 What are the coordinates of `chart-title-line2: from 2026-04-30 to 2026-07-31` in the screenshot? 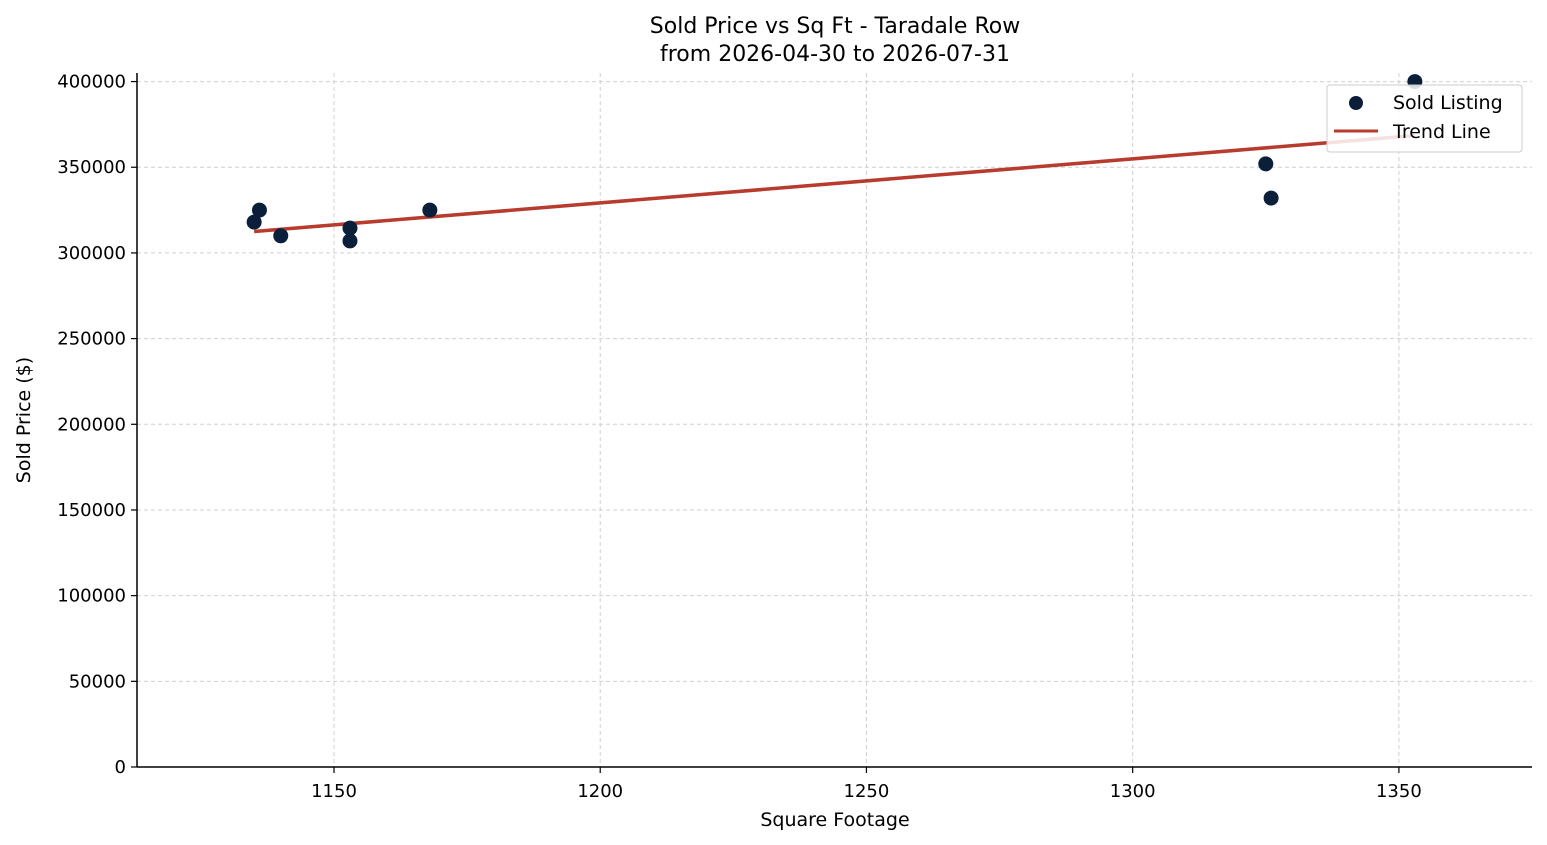 It's located at (835, 54).